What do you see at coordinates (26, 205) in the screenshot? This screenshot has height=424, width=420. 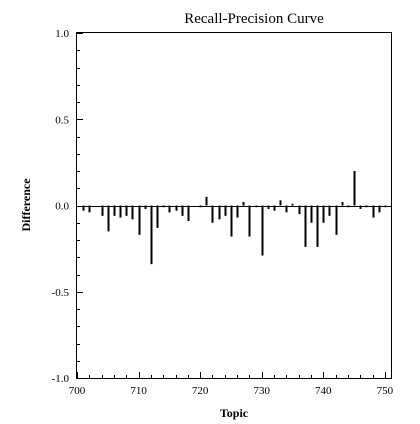 I see `y-axis-label: Difference` at bounding box center [26, 205].